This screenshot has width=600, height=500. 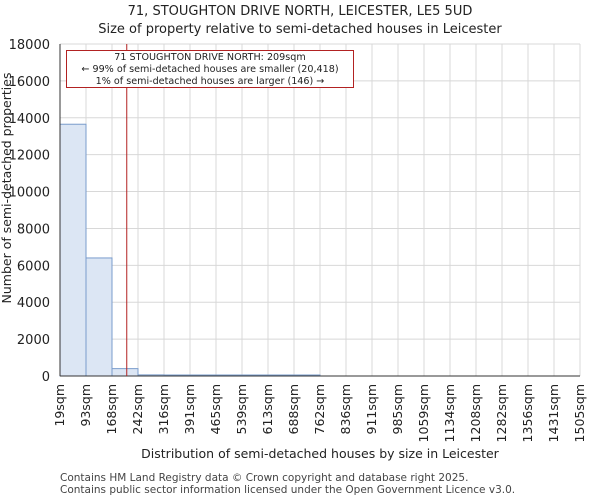 I want to click on y-tick-label: 6000, so click(x=33, y=266).